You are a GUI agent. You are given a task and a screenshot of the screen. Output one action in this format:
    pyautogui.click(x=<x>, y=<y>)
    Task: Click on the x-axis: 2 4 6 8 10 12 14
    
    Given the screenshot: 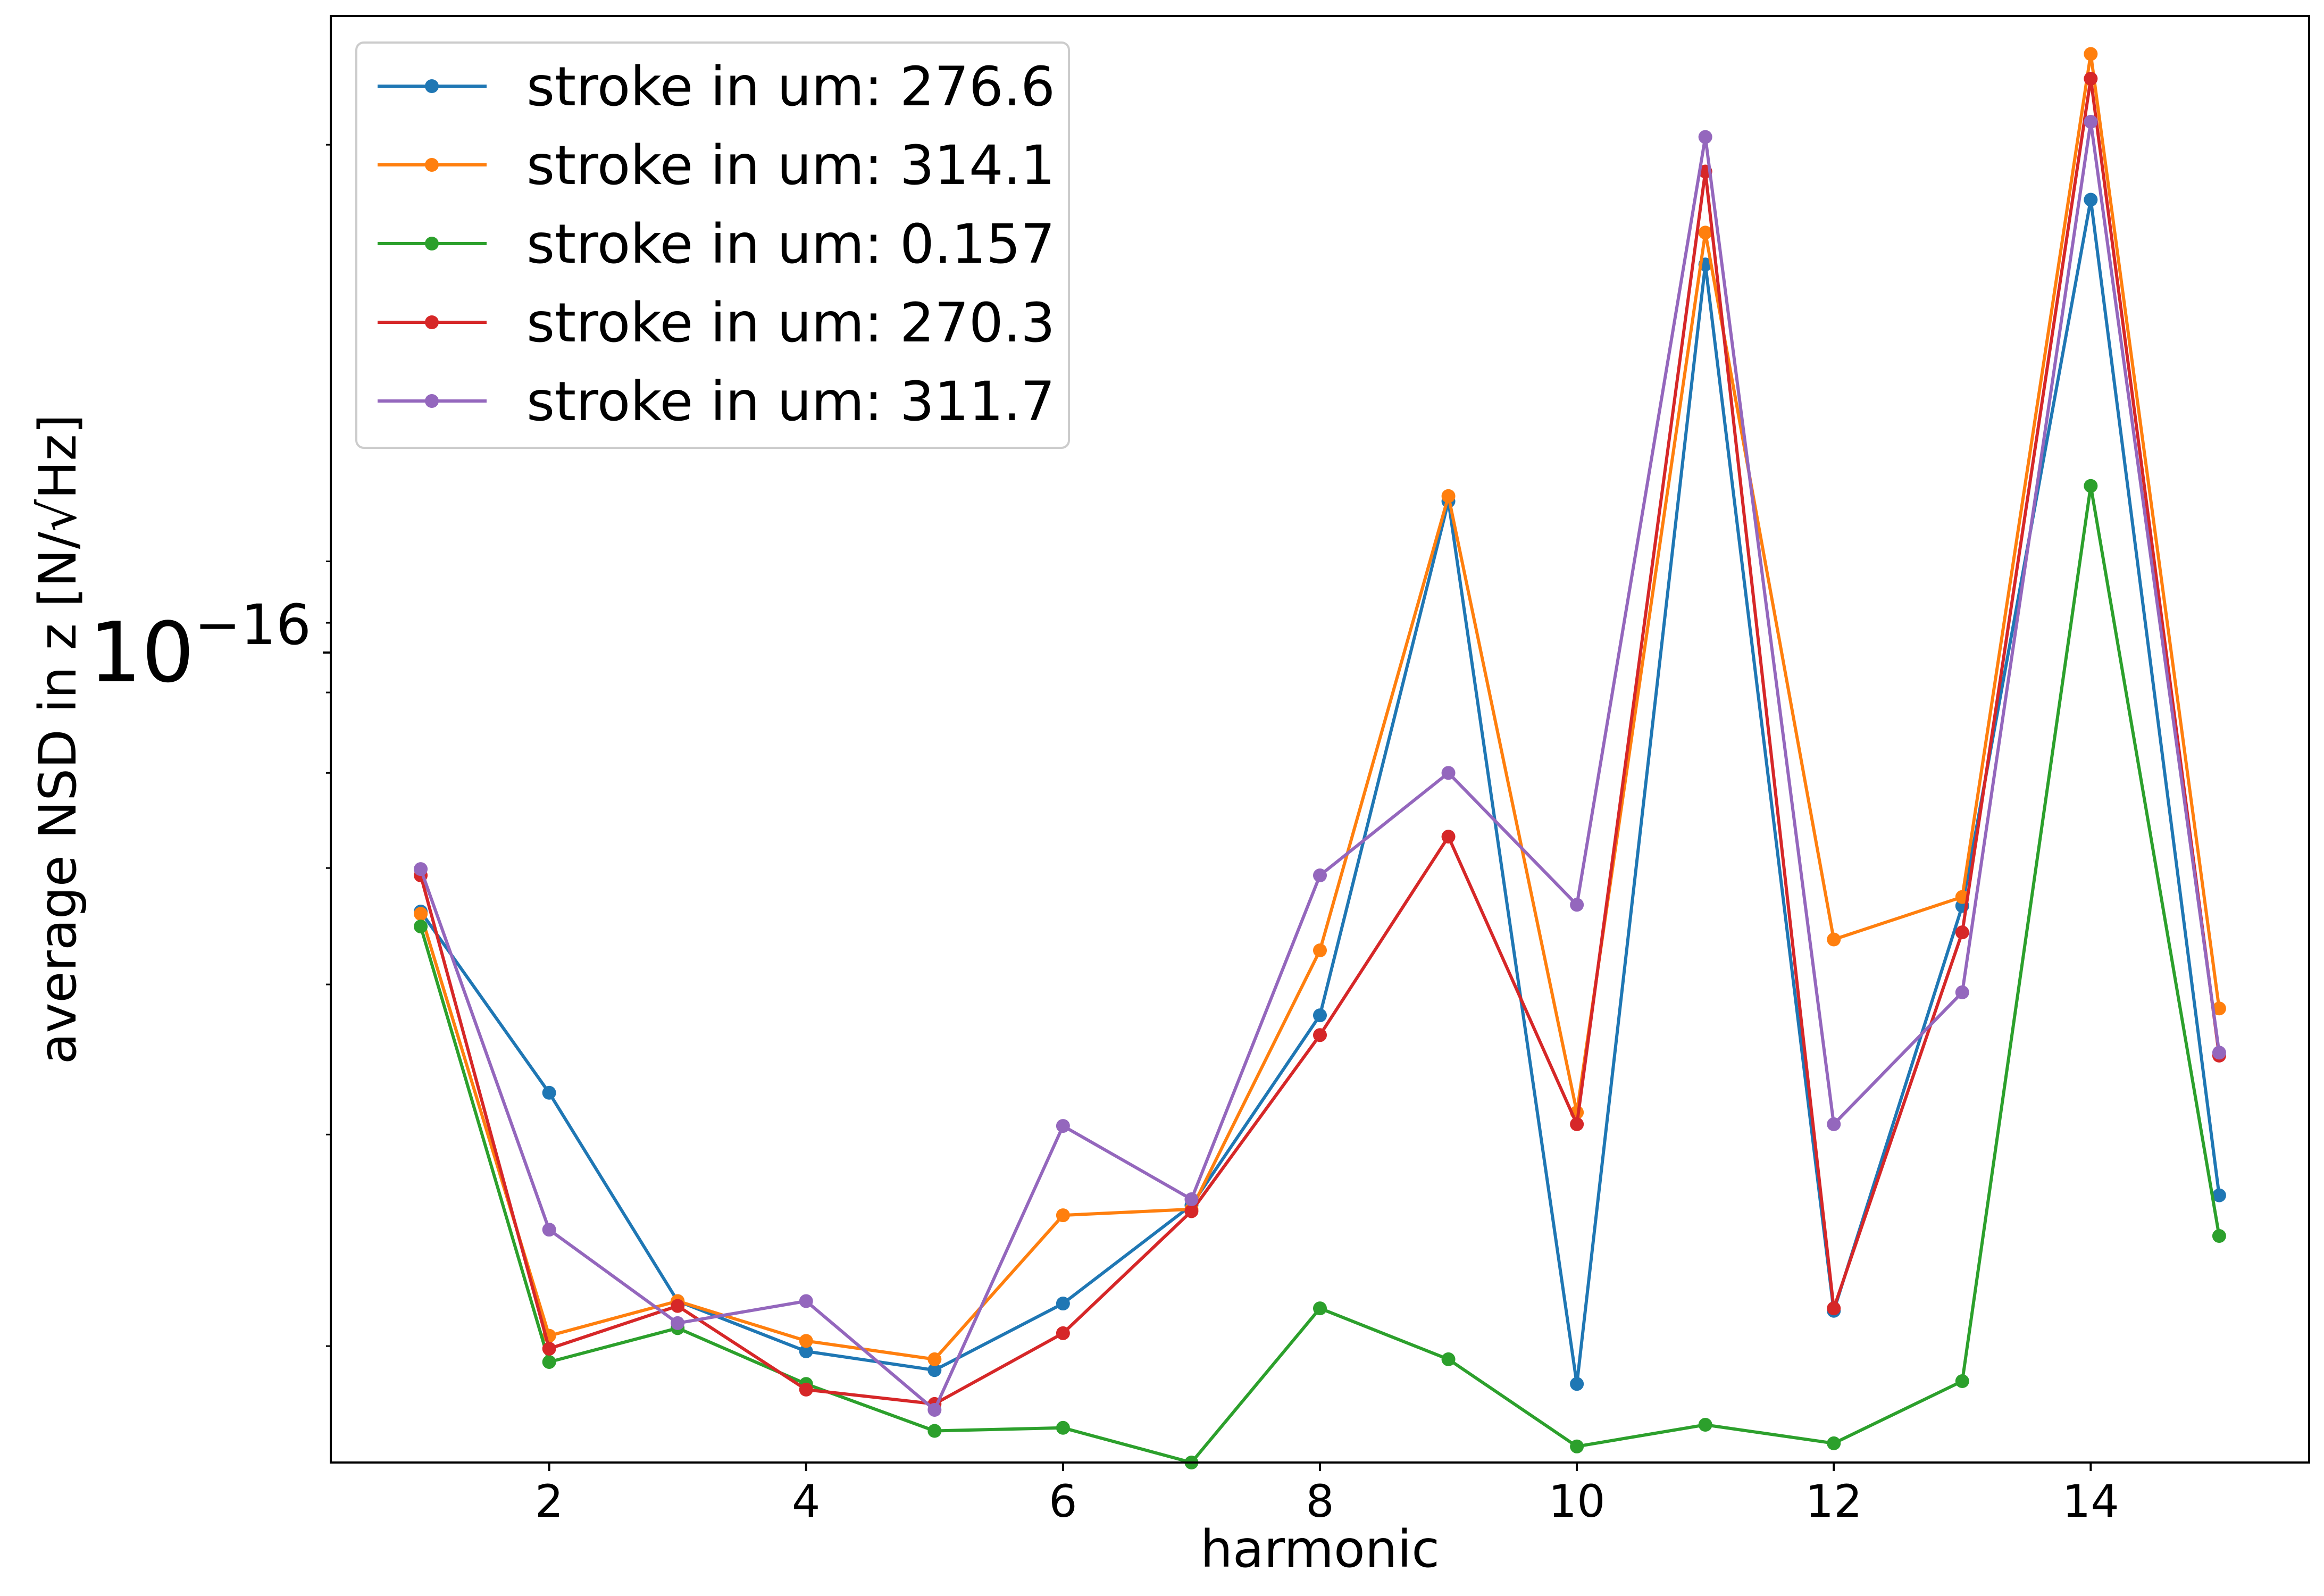 What is the action you would take?
    pyautogui.click(x=1327, y=1495)
    